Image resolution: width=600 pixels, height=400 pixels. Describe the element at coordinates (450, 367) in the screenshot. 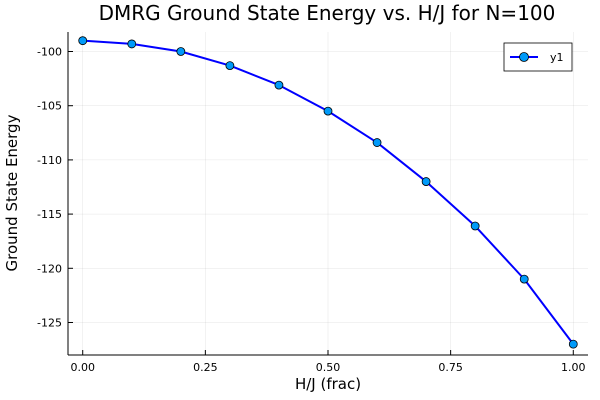

I see `x-tick-label-3: 0.75` at that location.